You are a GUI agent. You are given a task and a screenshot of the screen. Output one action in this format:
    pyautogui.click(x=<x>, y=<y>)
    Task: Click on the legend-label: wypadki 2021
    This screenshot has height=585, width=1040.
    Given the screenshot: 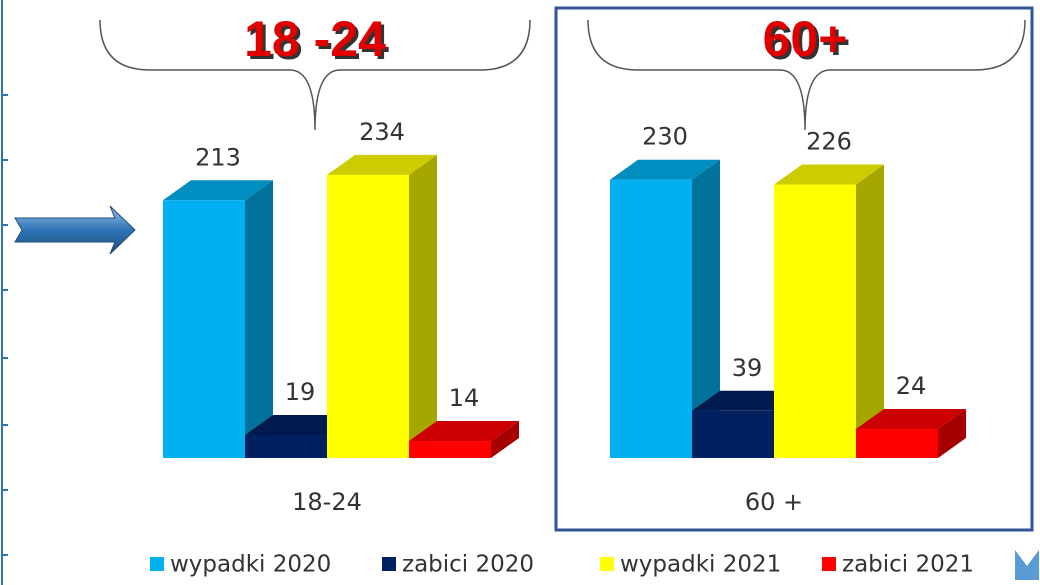 What is the action you would take?
    pyautogui.click(x=700, y=565)
    